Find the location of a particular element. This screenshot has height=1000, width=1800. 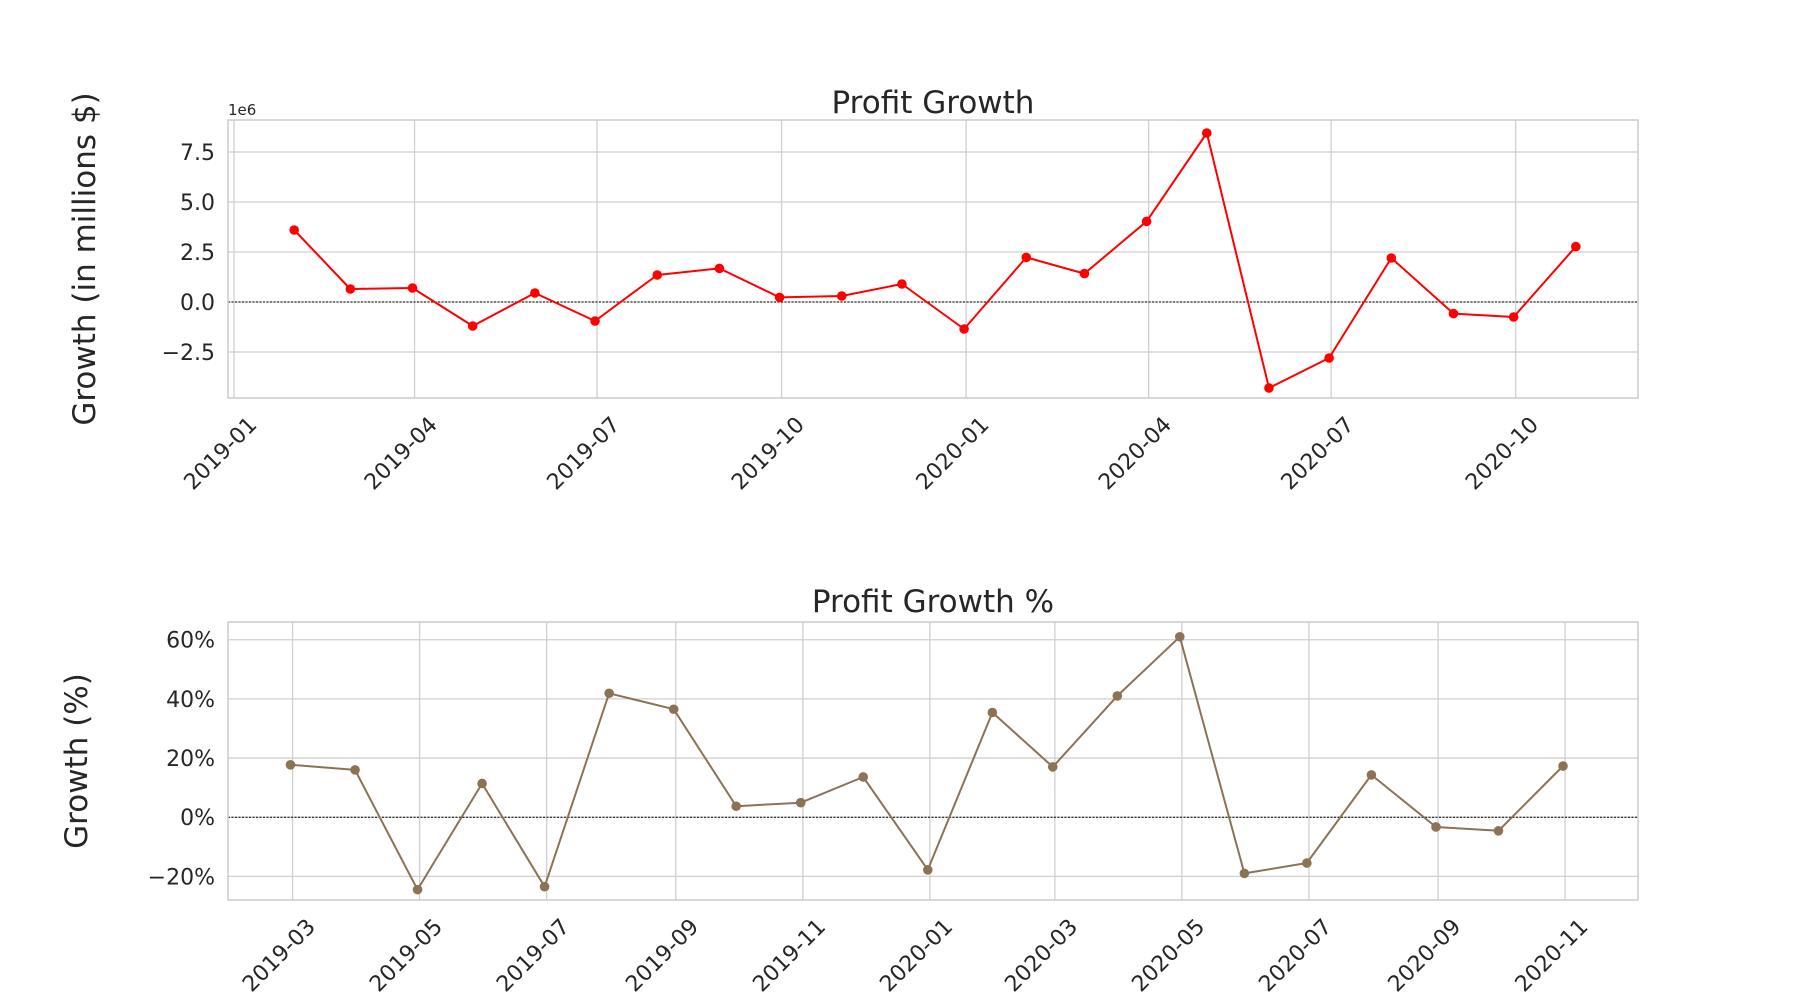

chart-title: Profit Growth % is located at coordinates (933, 602).